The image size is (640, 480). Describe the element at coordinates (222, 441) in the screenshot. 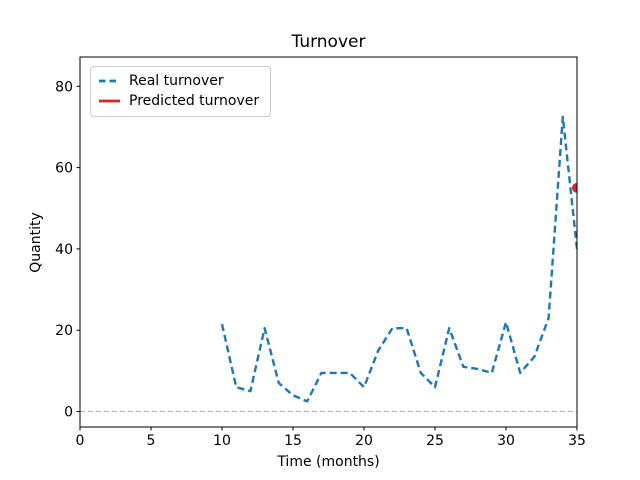

I see `x-tick-label-10: 10` at that location.